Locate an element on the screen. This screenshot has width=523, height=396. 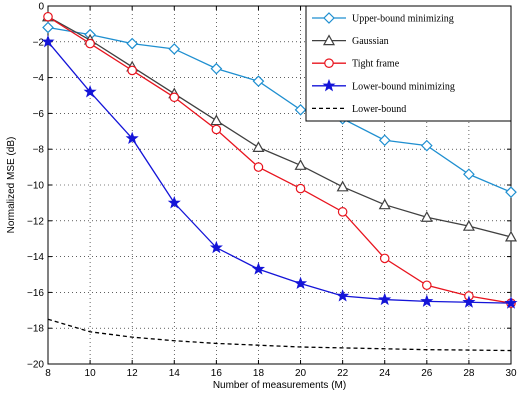
x-tick-label: 8 is located at coordinates (48, 373).